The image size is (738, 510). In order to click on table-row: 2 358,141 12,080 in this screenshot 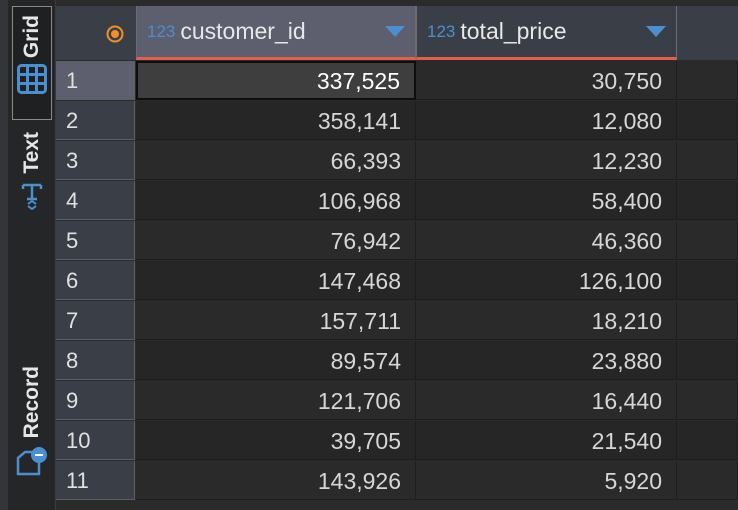, I will do `click(397, 121)`.